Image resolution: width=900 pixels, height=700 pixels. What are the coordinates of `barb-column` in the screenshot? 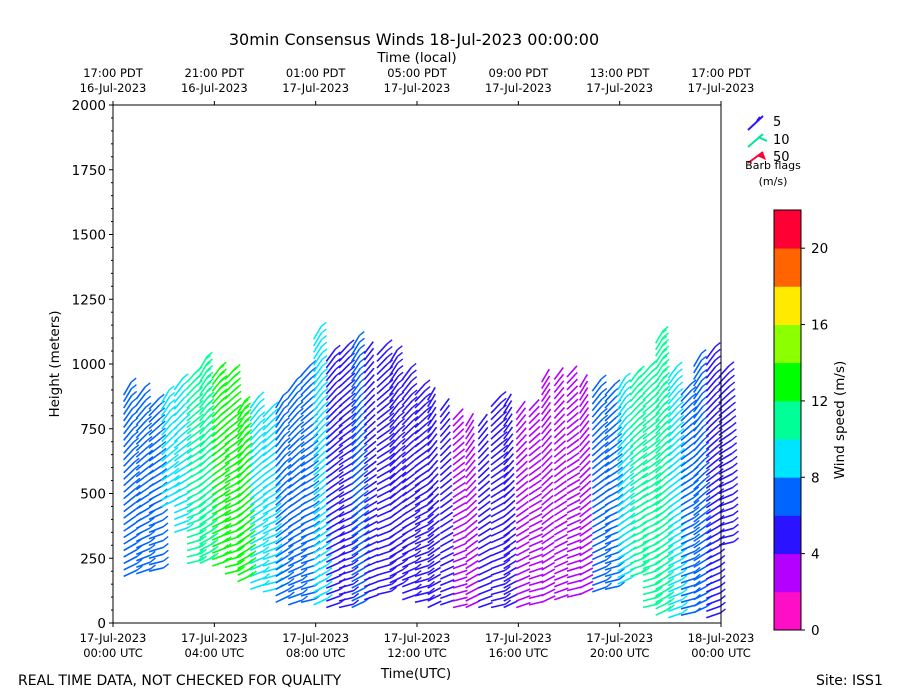 It's located at (510, 501).